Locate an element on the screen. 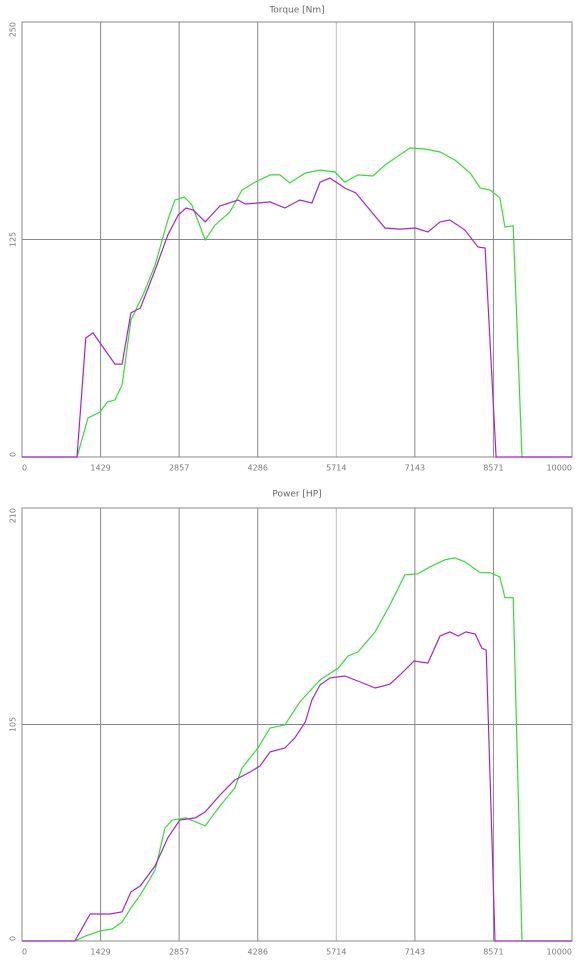  y-tick-label: 250 is located at coordinates (13, 29).